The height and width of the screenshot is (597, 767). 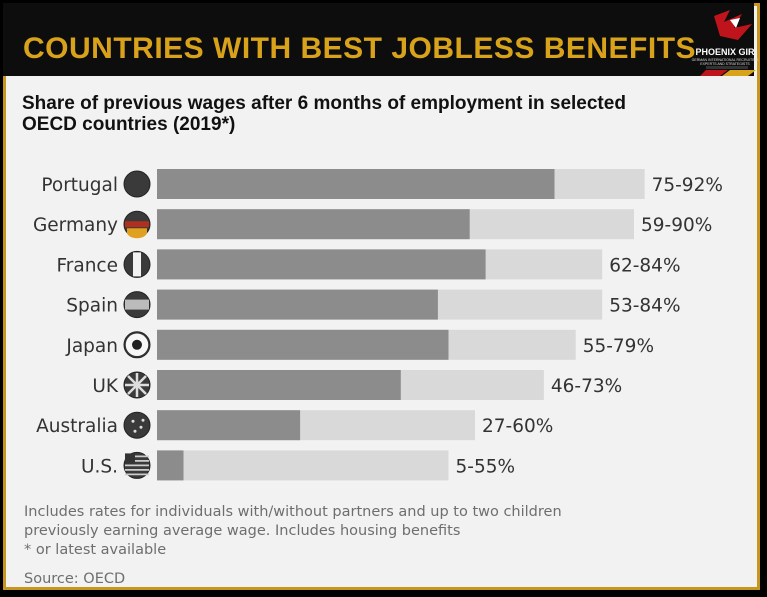 I want to click on value-label-4: 55-79%, so click(x=618, y=346).